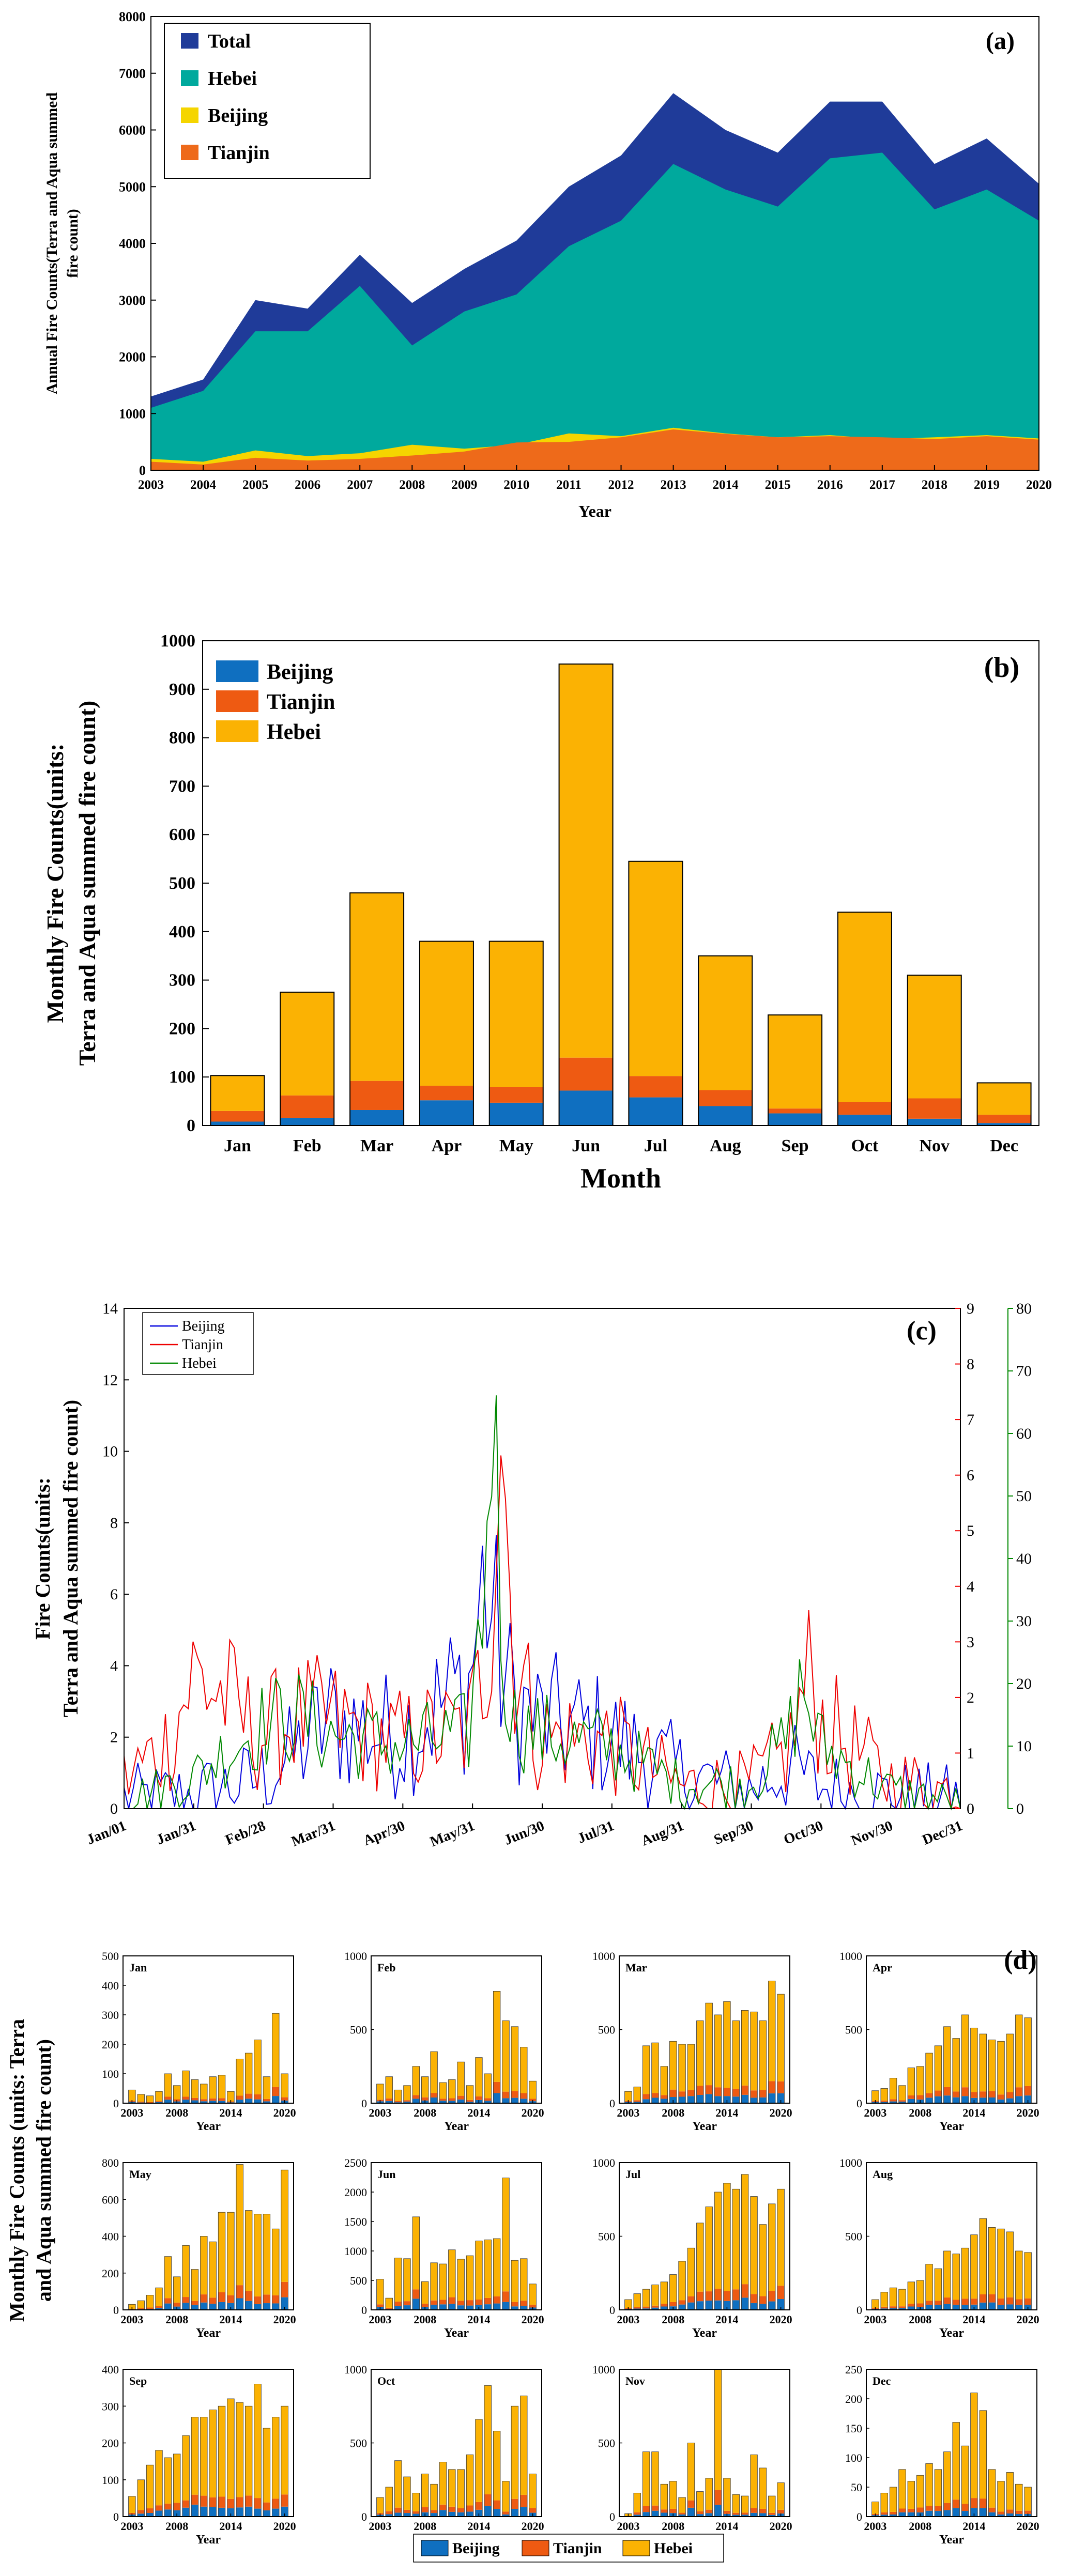 Image resolution: width=1071 pixels, height=2576 pixels. What do you see at coordinates (132, 130) in the screenshot?
I see `y-tick-label: 6000` at bounding box center [132, 130].